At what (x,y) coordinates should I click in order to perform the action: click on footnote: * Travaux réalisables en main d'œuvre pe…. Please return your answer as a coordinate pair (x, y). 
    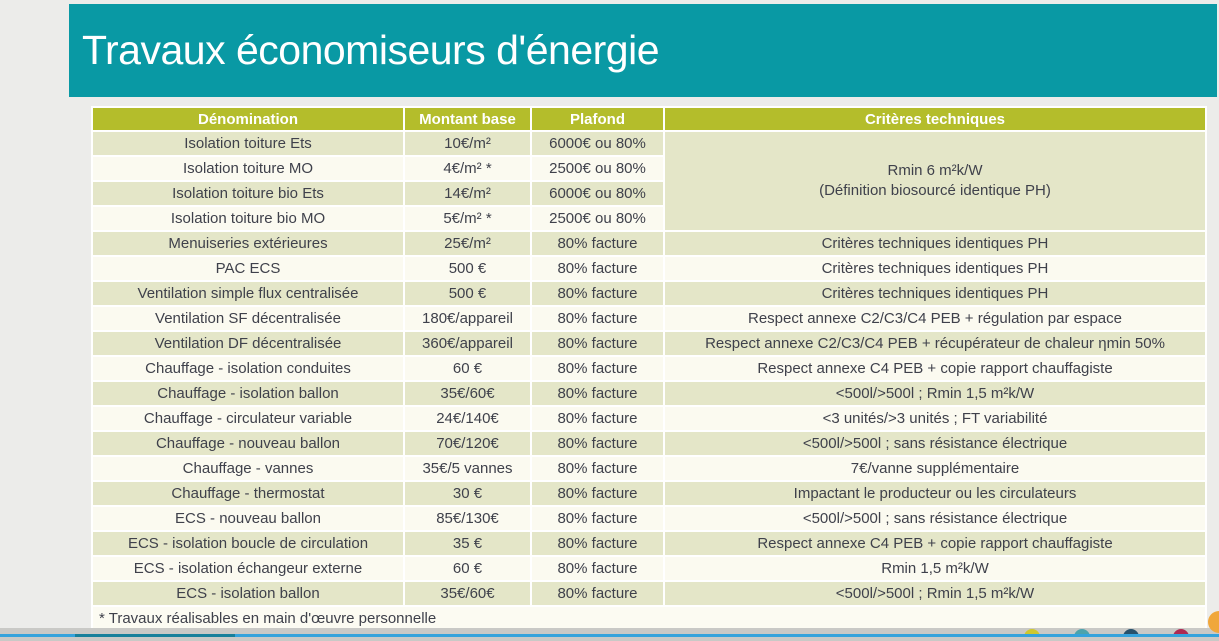
    Looking at the image, I should click on (649, 618).